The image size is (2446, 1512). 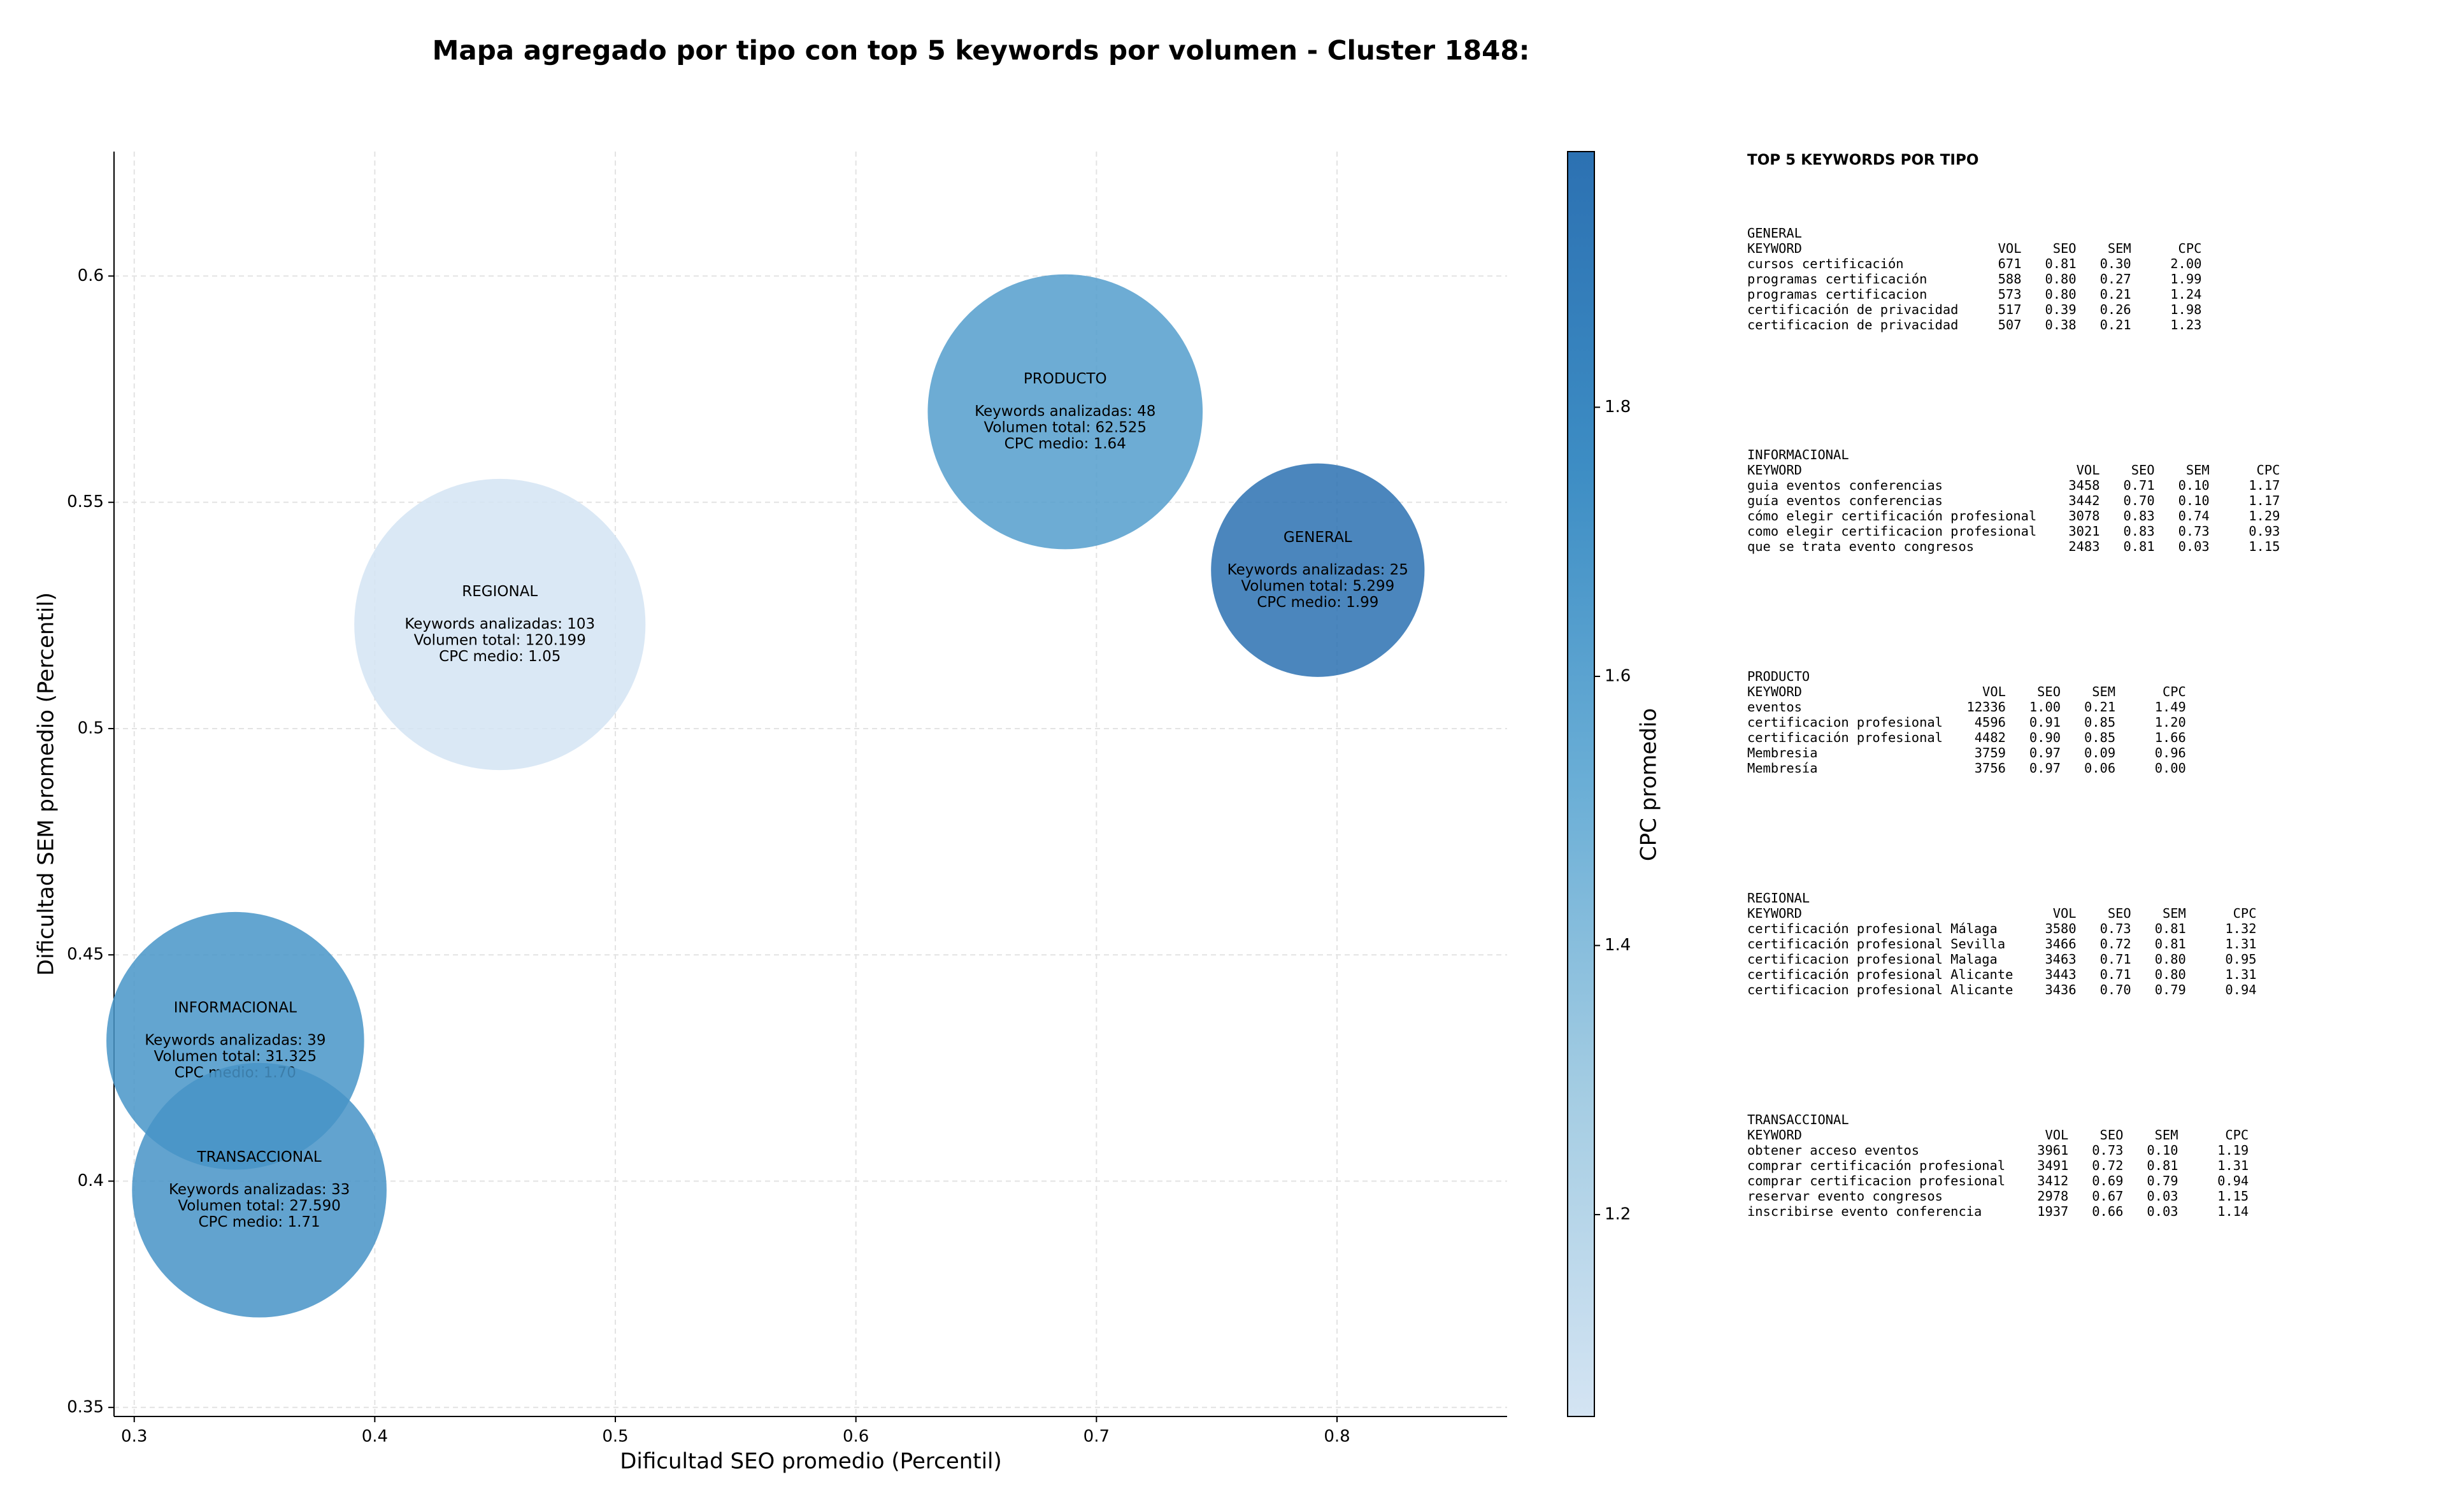 What do you see at coordinates (85, 501) in the screenshot?
I see `y-tick-label: 0.55` at bounding box center [85, 501].